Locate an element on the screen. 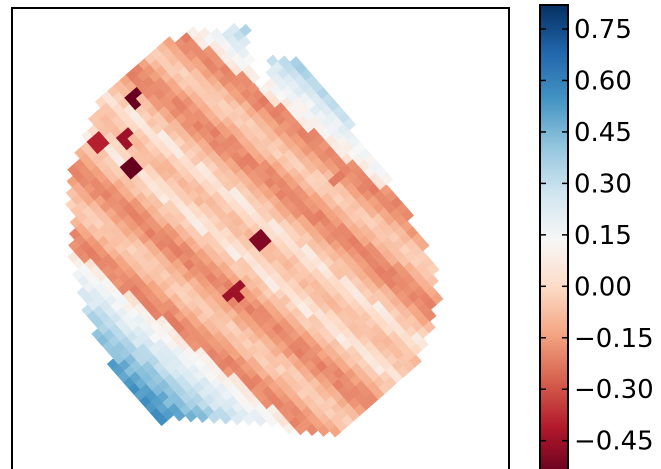 This screenshot has height=469, width=661. colorbar-tick-label: 0.60 is located at coordinates (603, 81).